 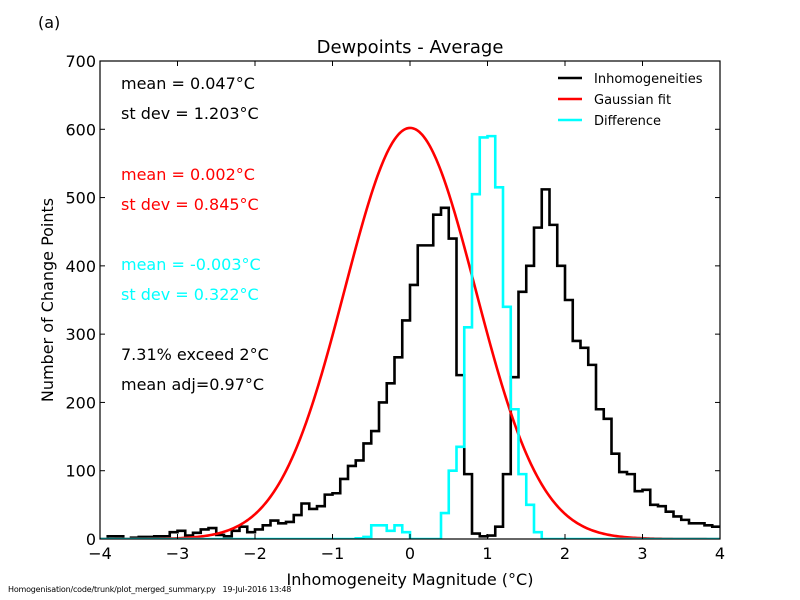 What do you see at coordinates (80, 129) in the screenshot?
I see `y-tick-label: 600` at bounding box center [80, 129].